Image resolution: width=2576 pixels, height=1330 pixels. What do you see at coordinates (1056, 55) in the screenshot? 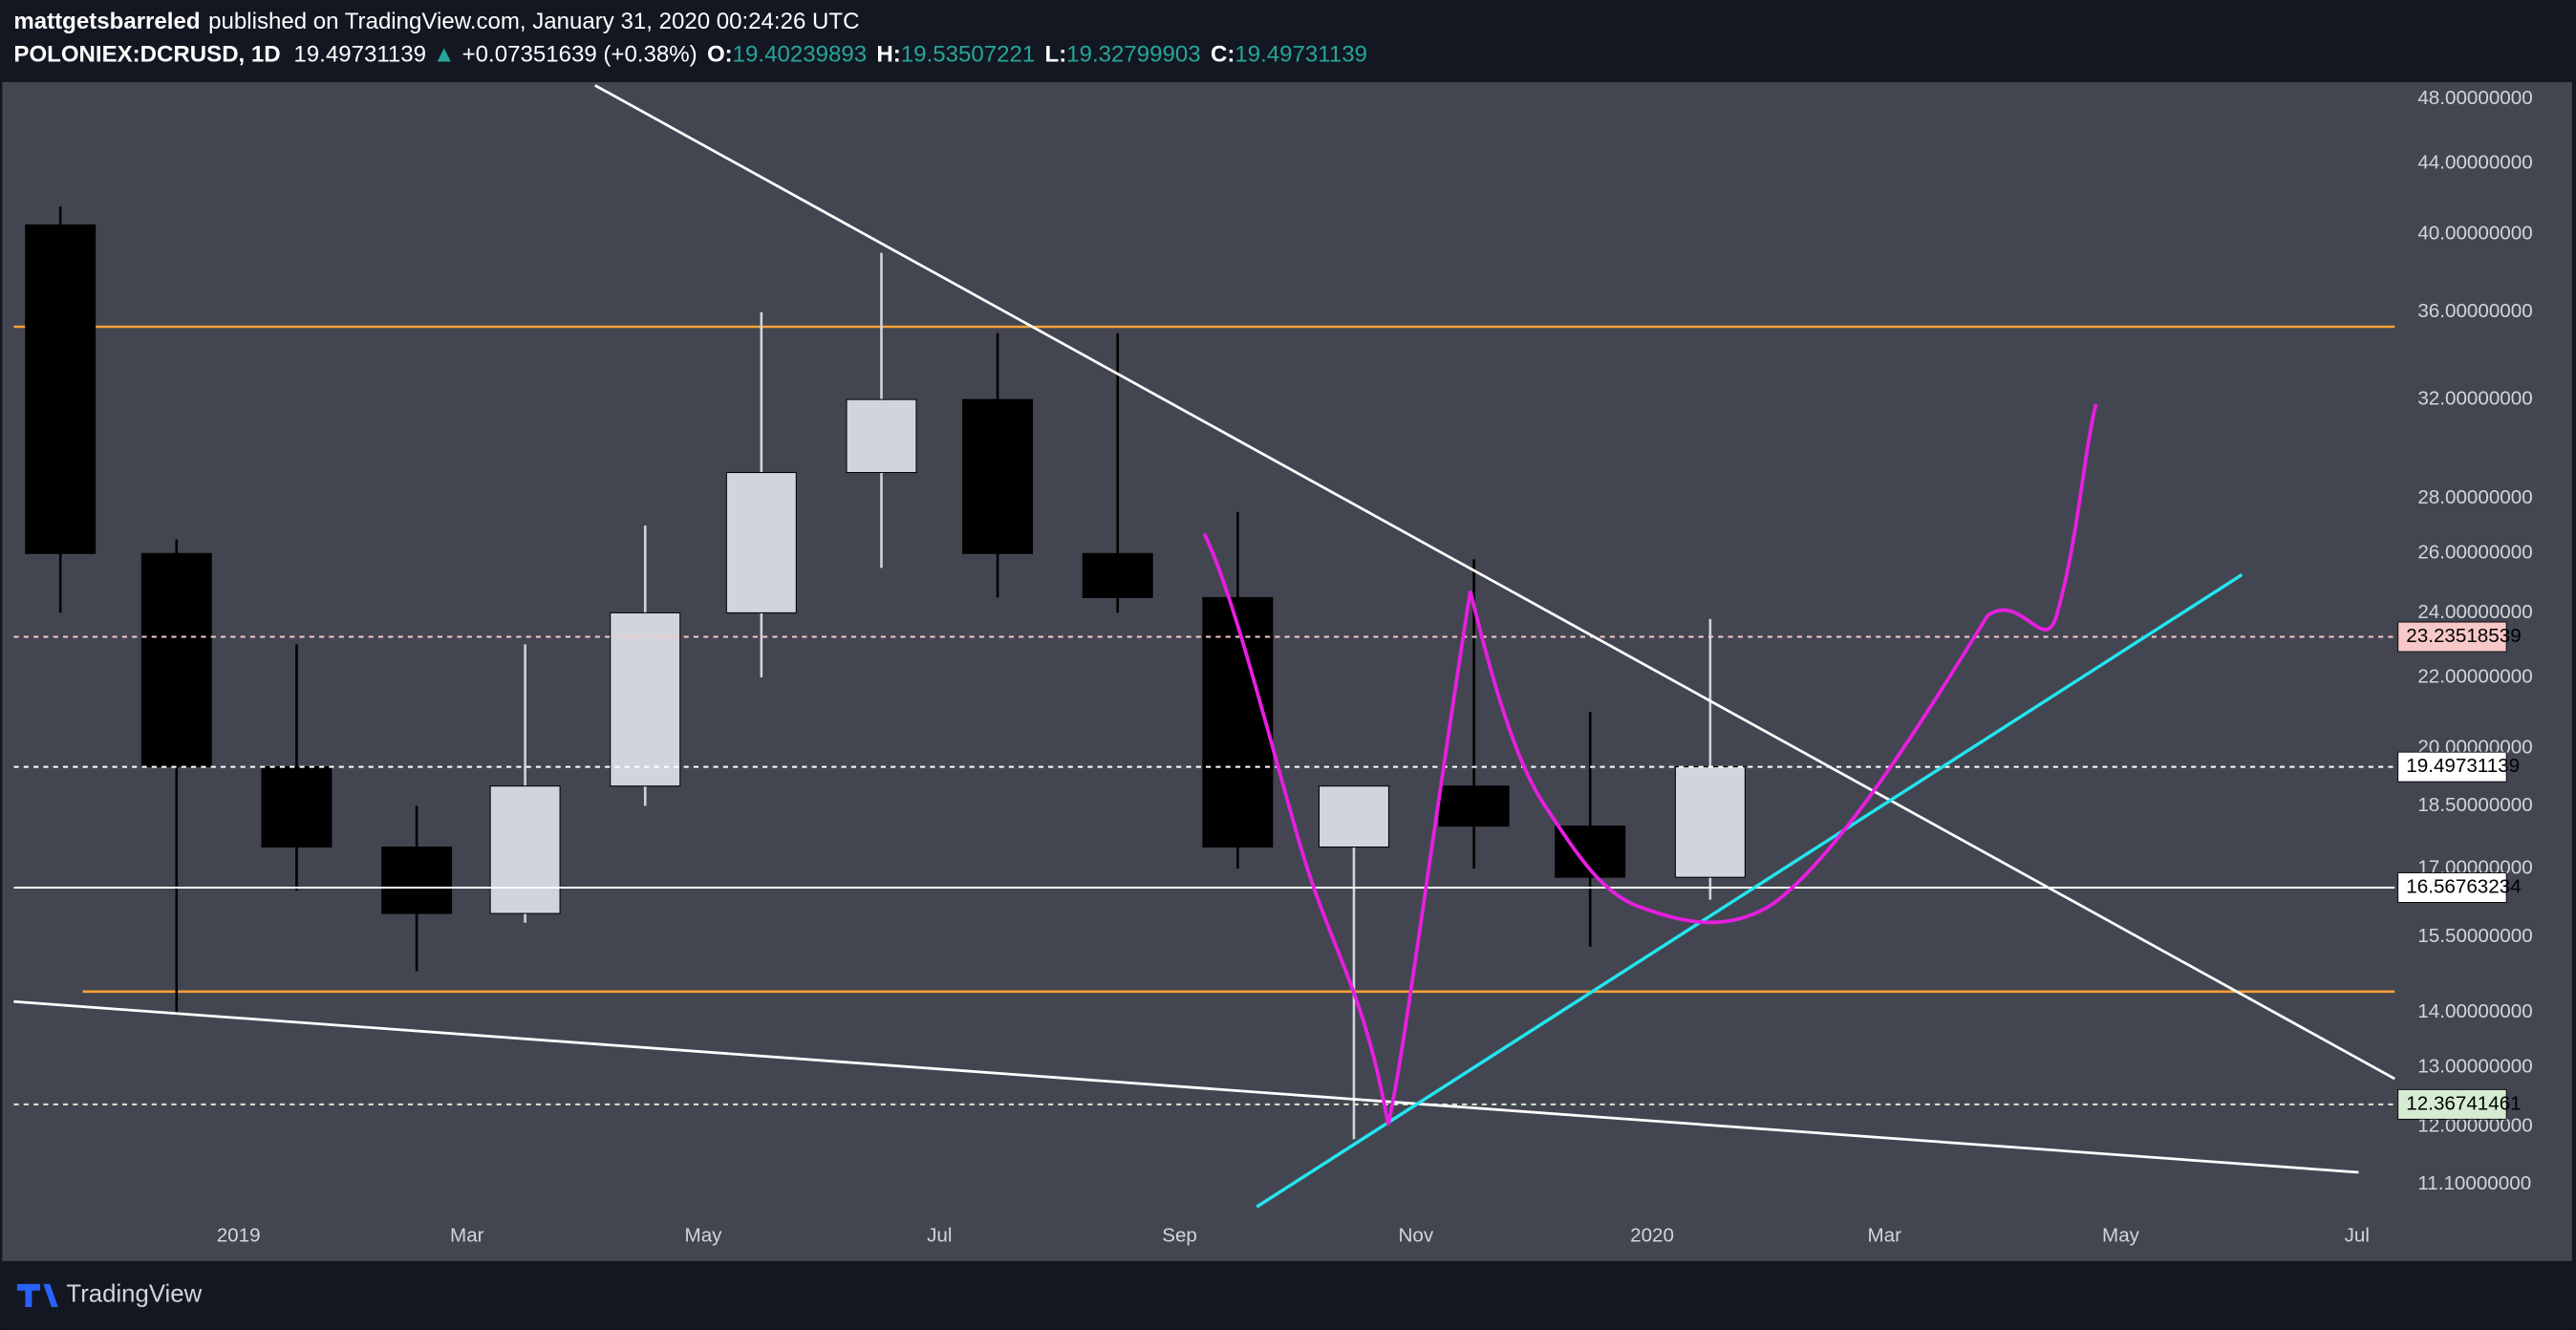
I see `ohlc-label: L:` at bounding box center [1056, 55].